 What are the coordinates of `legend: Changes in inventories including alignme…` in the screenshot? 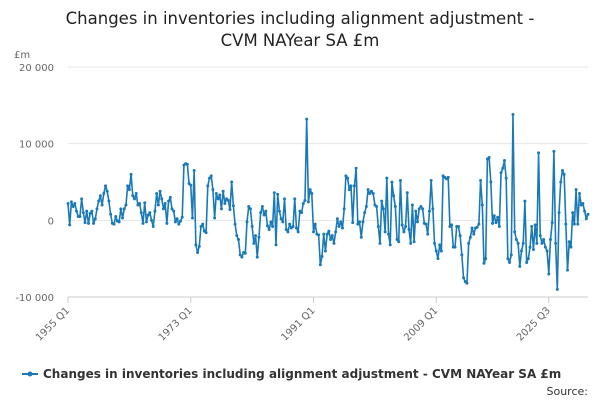 It's located at (291, 374).